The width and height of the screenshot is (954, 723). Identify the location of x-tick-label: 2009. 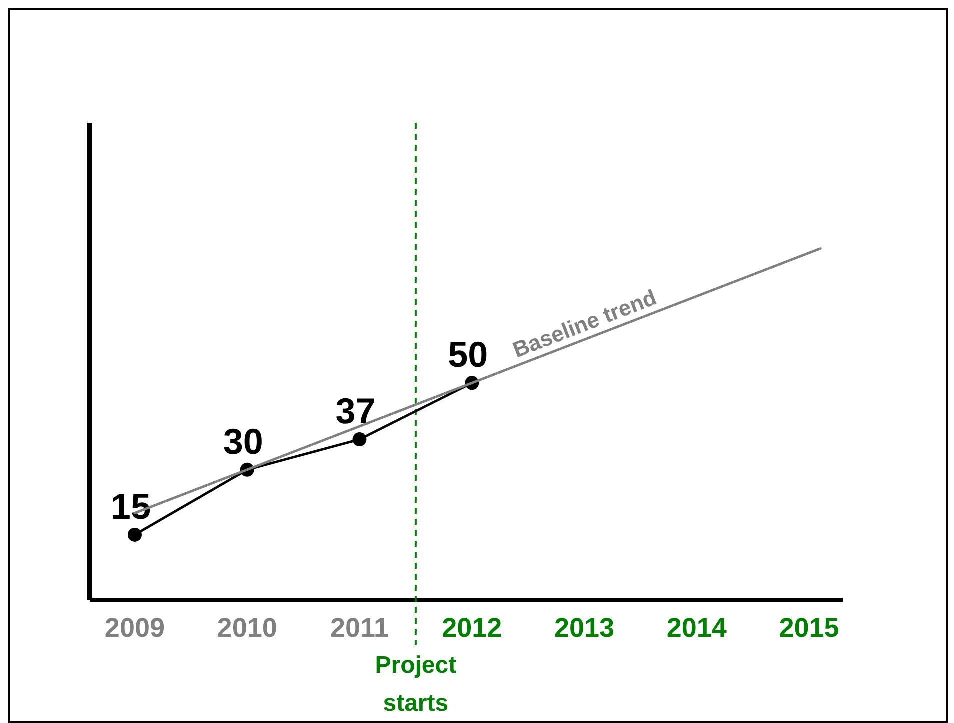
(134, 628).